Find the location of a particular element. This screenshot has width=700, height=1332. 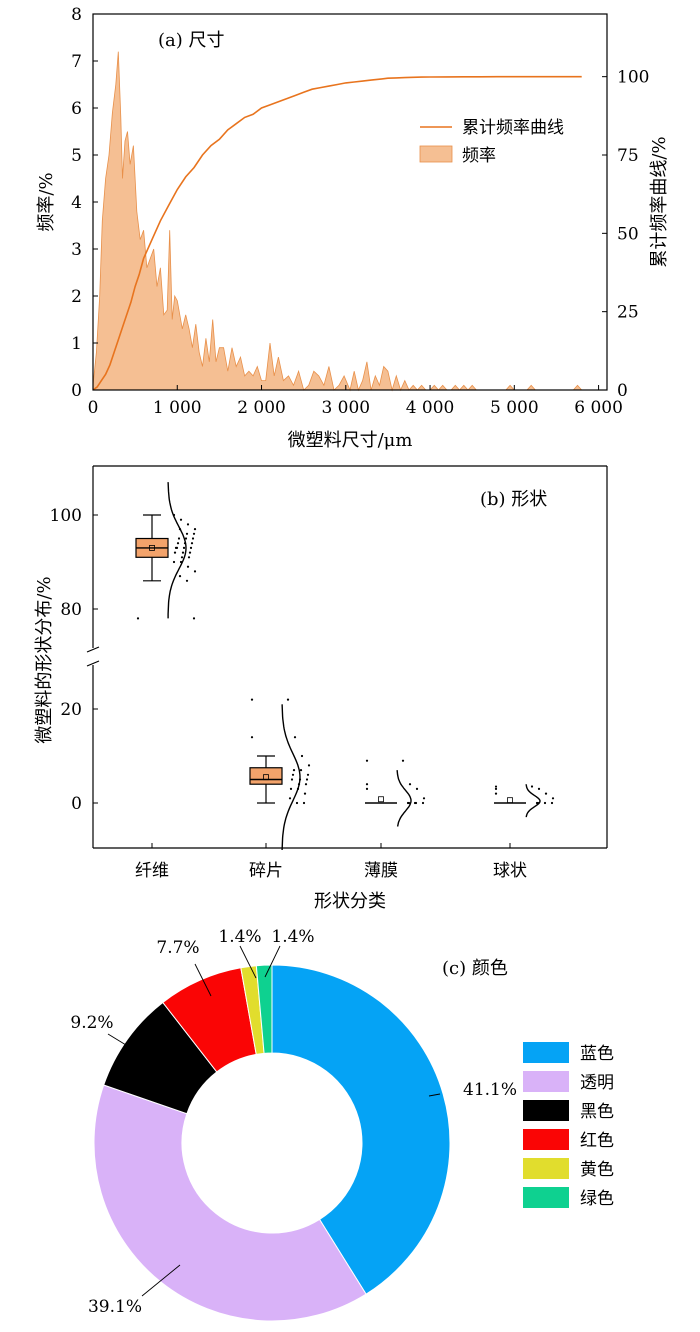

size-y-tick-label: 2 is located at coordinates (76, 297).